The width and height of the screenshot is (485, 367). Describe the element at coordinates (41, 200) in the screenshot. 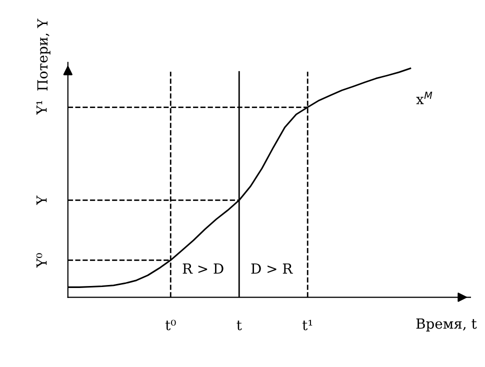

I see `ref-line-label: Y` at that location.